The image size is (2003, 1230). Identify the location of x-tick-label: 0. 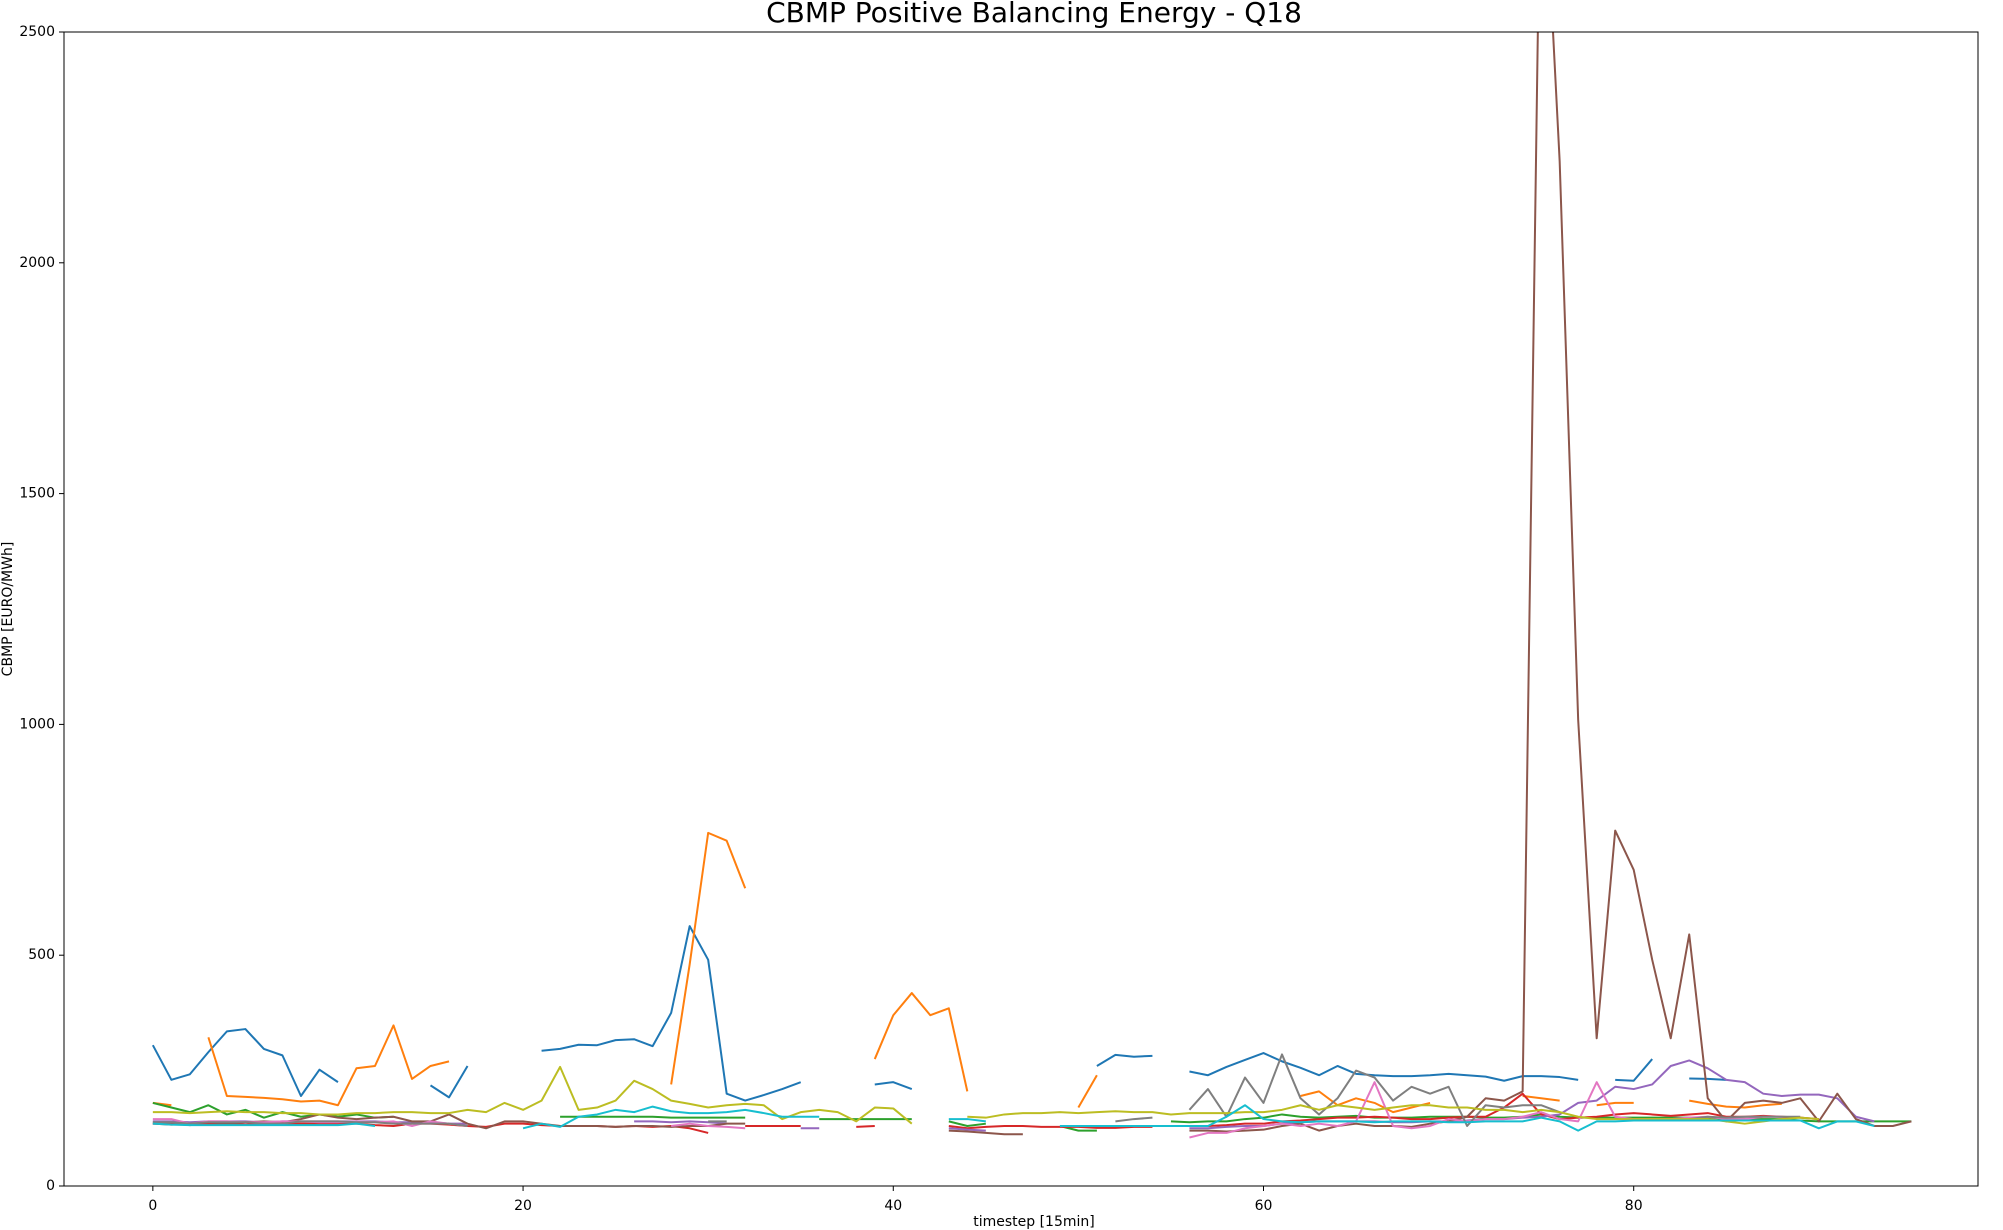
(152, 1206).